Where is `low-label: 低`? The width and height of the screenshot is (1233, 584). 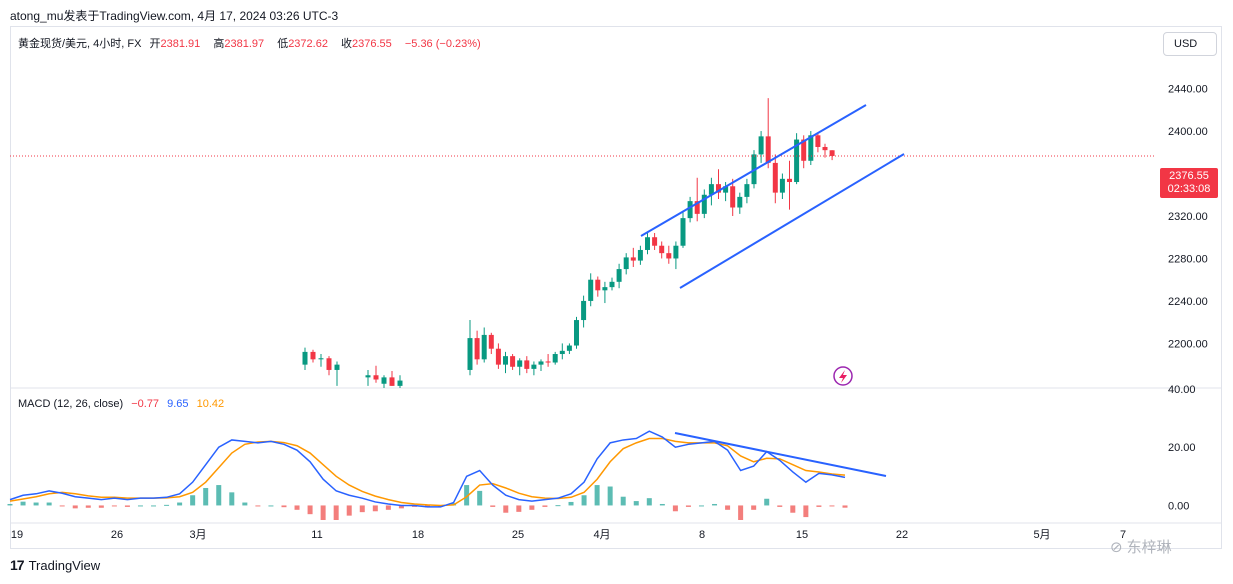
low-label: 低 is located at coordinates (283, 44).